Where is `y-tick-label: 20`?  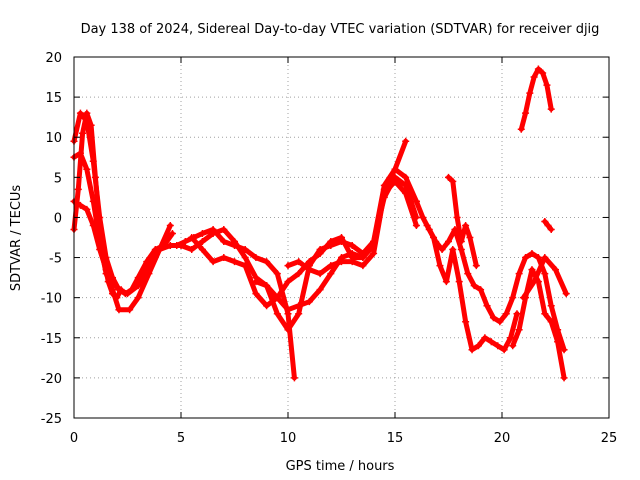 y-tick-label: 20 is located at coordinates (53, 58).